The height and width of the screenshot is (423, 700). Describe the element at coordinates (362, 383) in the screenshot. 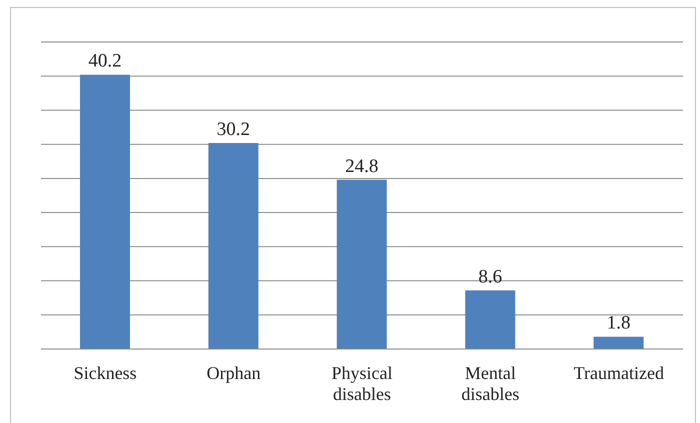

I see `x-tick-label: Physical disables` at that location.